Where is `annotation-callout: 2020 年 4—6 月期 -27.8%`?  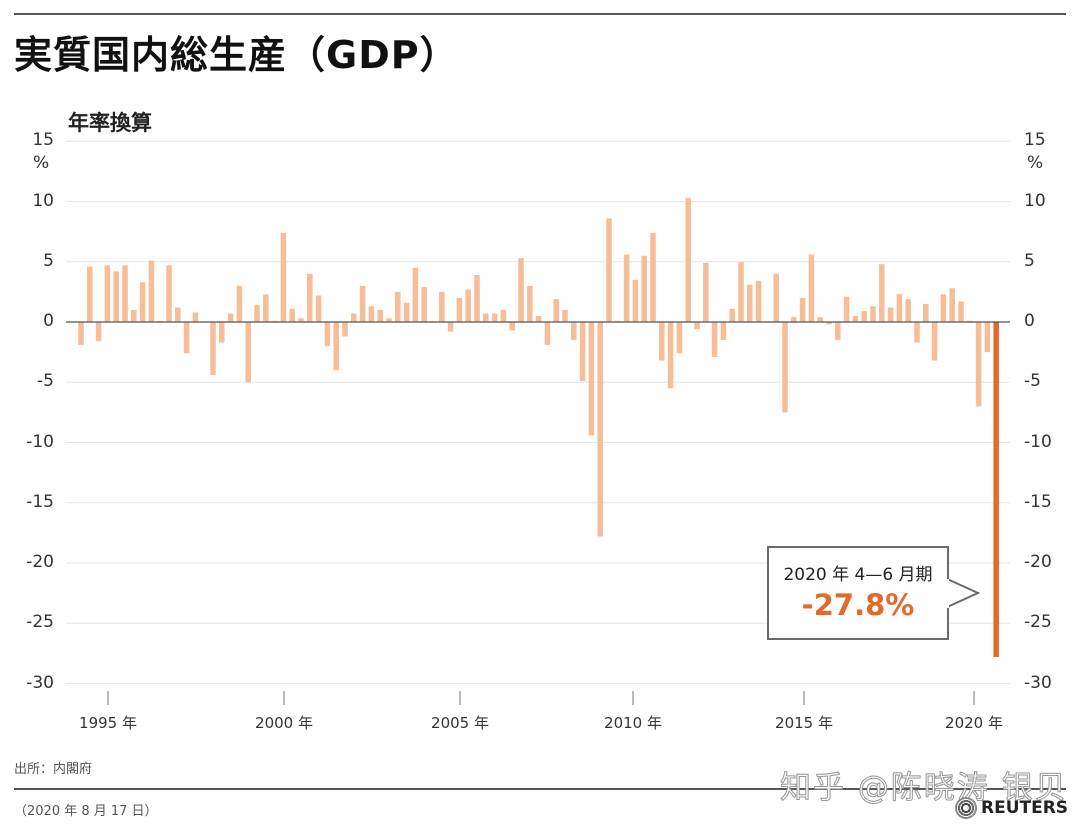
annotation-callout: 2020 年 4—6 月期 -27.8% is located at coordinates (858, 593).